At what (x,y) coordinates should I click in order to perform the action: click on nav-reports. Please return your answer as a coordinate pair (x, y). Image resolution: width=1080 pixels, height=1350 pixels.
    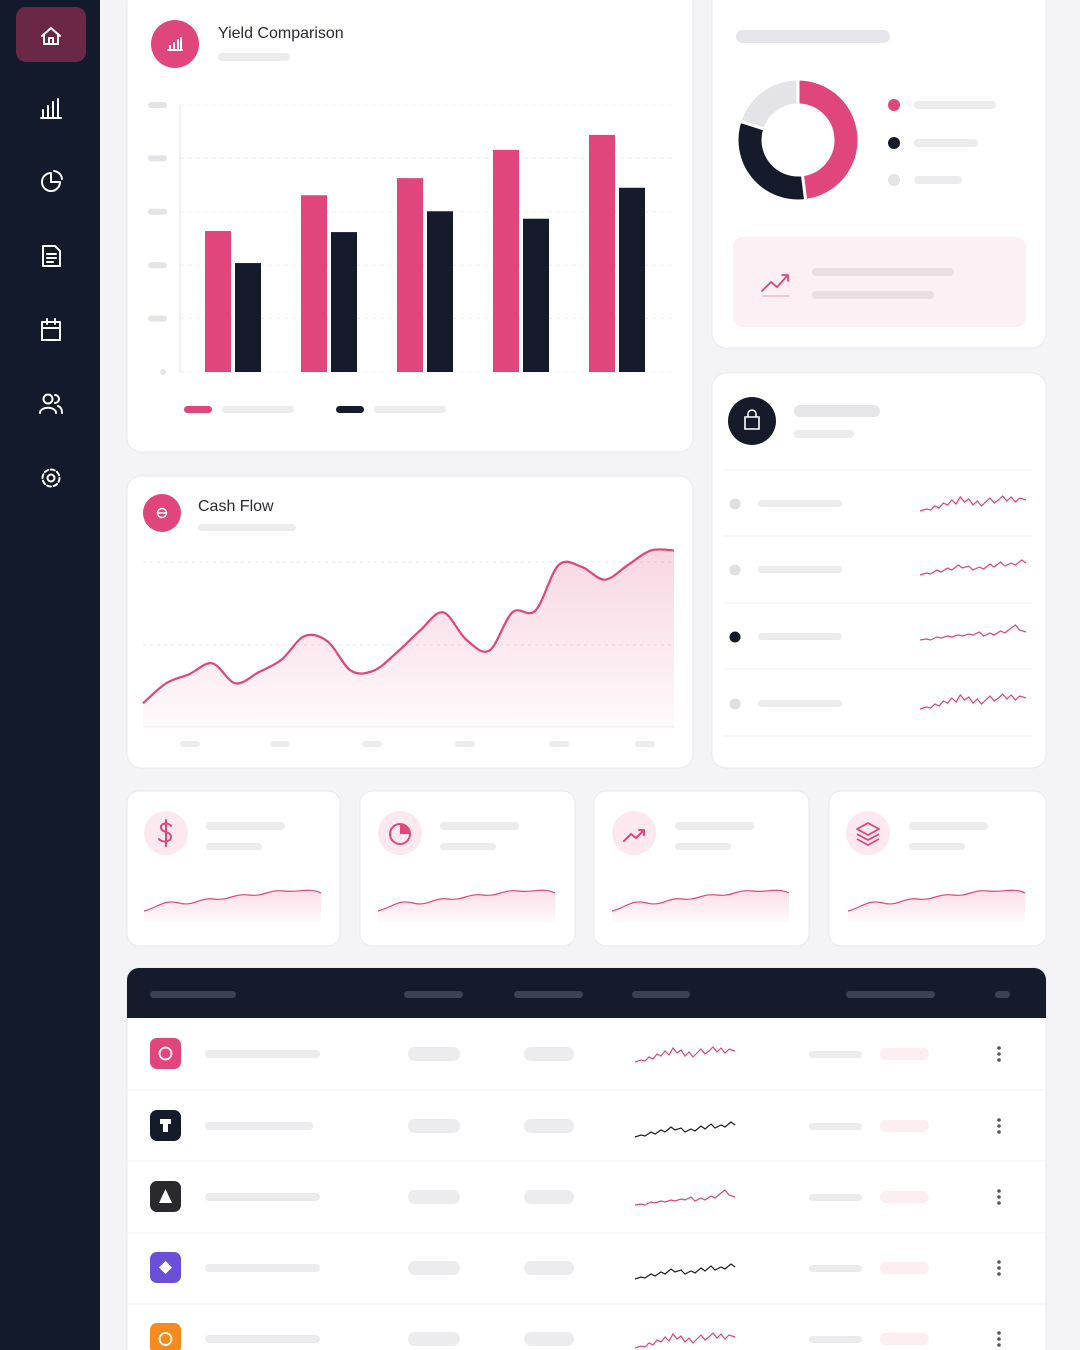
    Looking at the image, I should click on (52, 181).